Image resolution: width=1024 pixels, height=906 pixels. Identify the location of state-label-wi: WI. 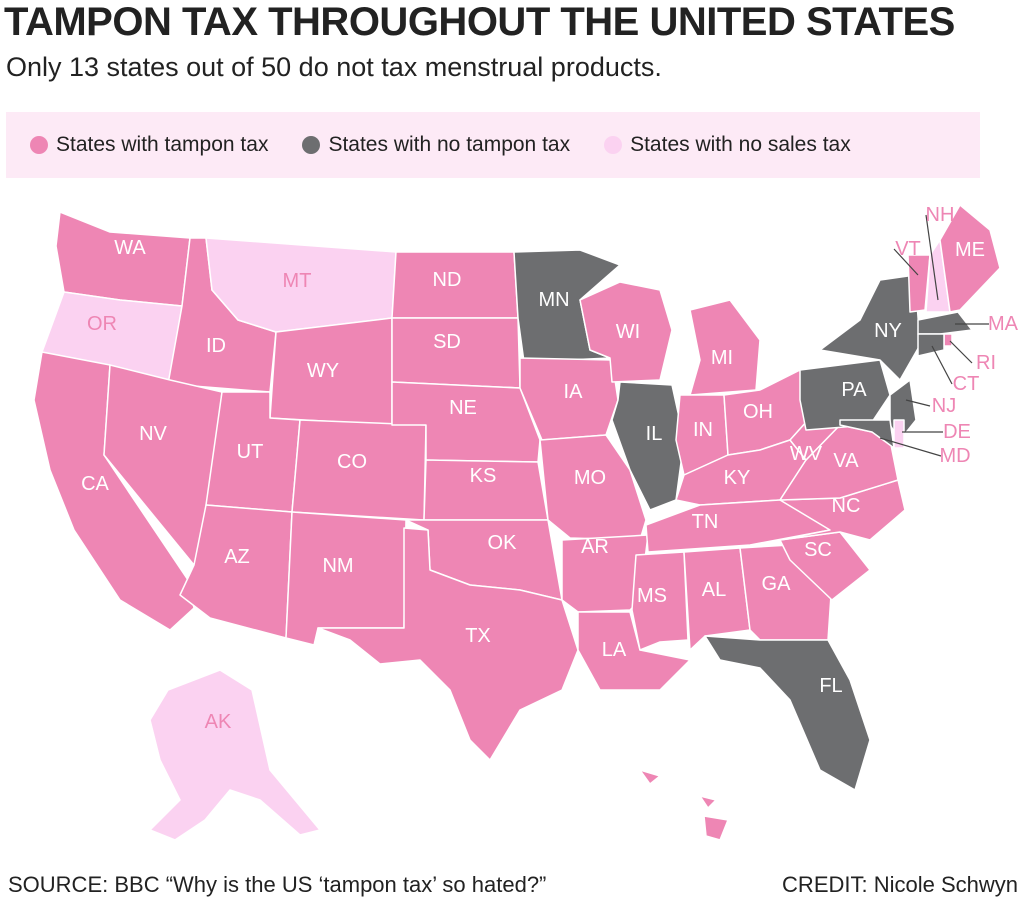
(628, 332).